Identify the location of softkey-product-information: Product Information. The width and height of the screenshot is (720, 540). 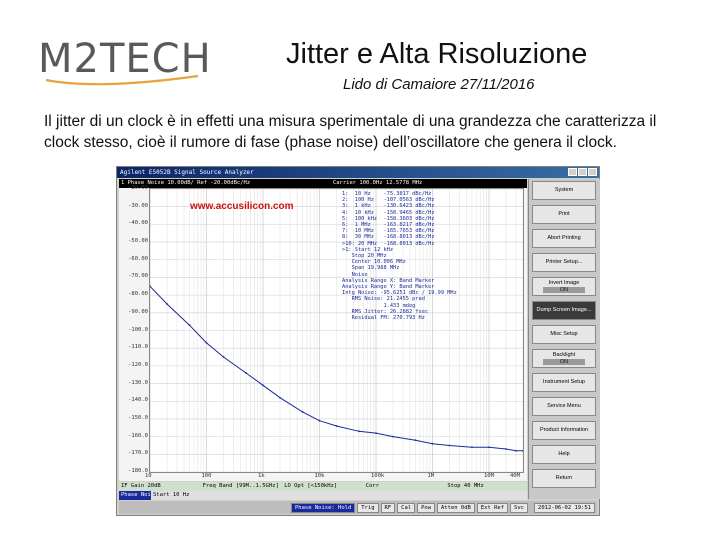
(564, 430).